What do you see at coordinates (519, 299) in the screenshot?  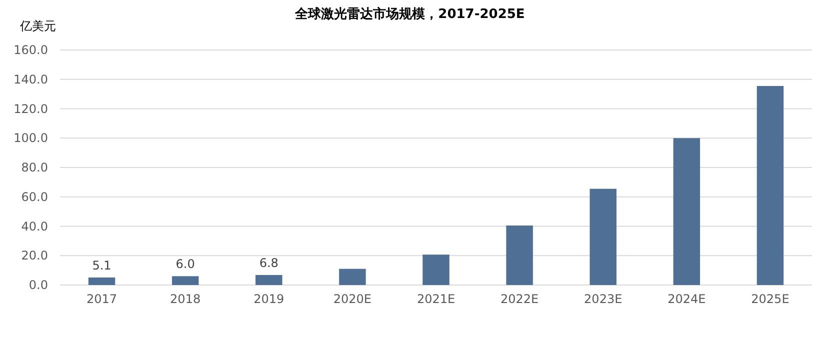 I see `xtick: 2022E` at bounding box center [519, 299].